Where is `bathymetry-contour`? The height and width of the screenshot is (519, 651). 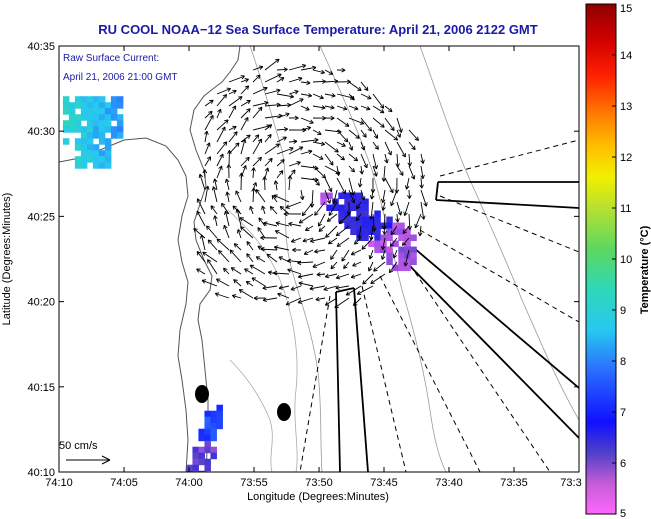
bathymetry-contour is located at coordinates (286, 259).